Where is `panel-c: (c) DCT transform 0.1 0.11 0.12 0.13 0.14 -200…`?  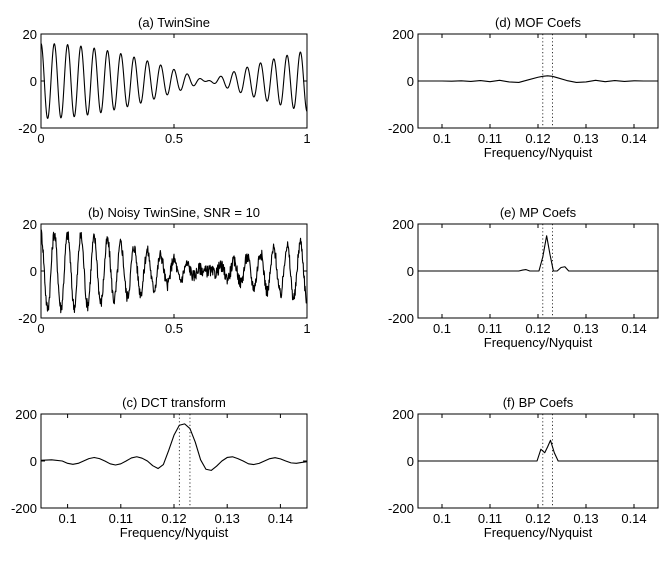
panel-c: (c) DCT transform 0.1 0.11 0.12 0.13 0.14 -200… is located at coordinates (159, 467).